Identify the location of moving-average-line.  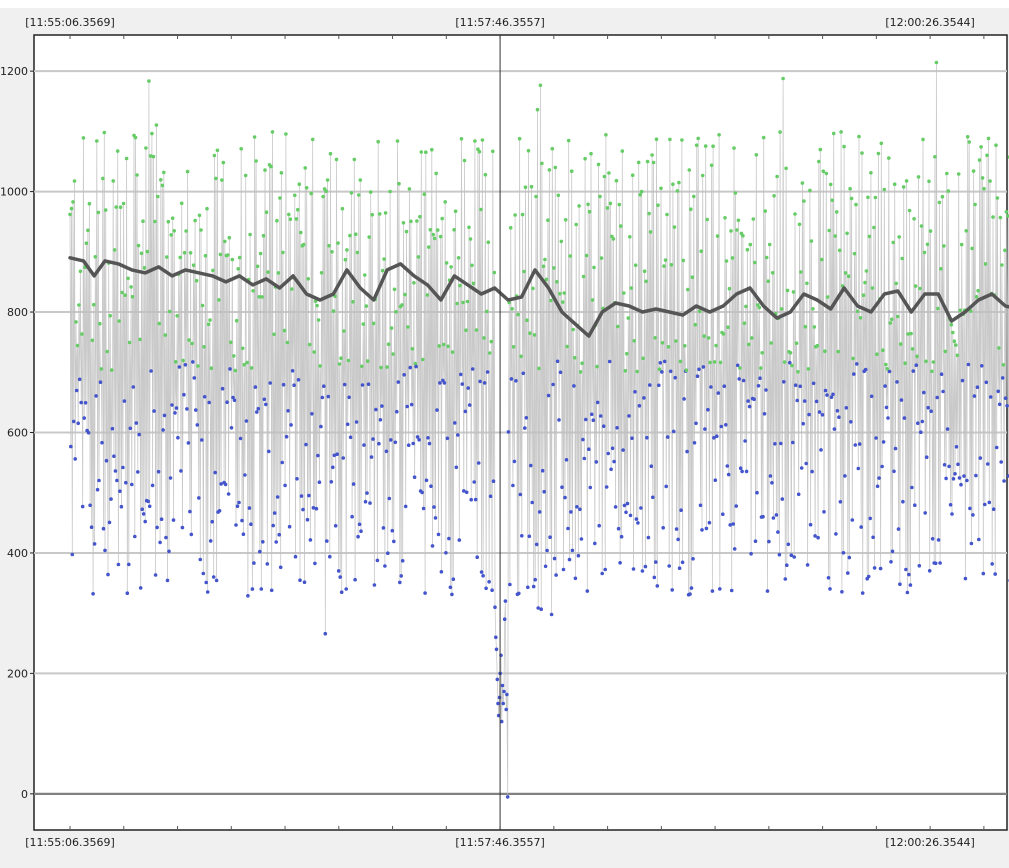
(538, 297).